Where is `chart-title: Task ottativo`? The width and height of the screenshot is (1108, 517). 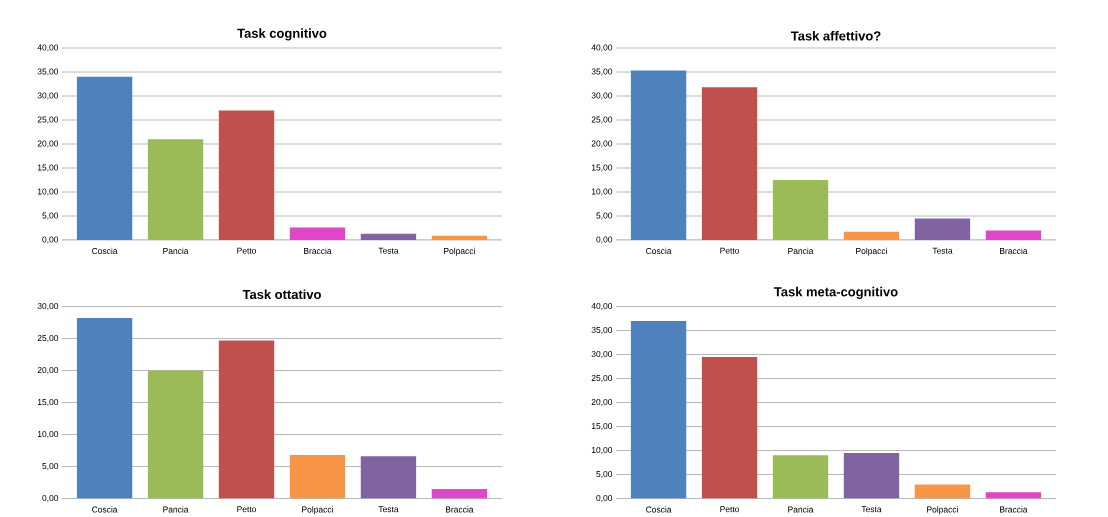 chart-title: Task ottativo is located at coordinates (281, 294).